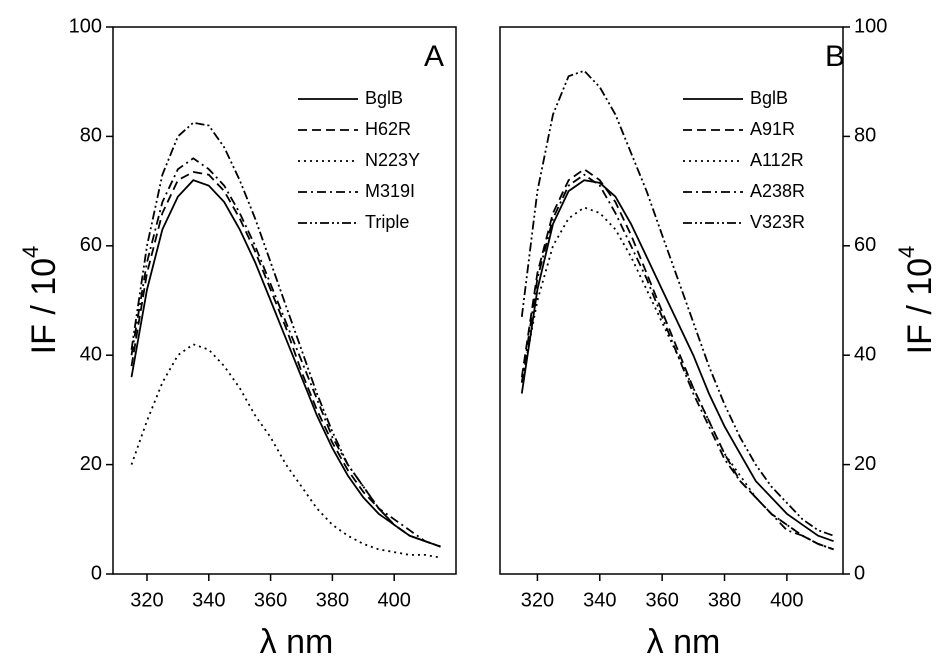 Image resolution: width=942 pixels, height=666 pixels. I want to click on legend-label: A112R, so click(777, 160).